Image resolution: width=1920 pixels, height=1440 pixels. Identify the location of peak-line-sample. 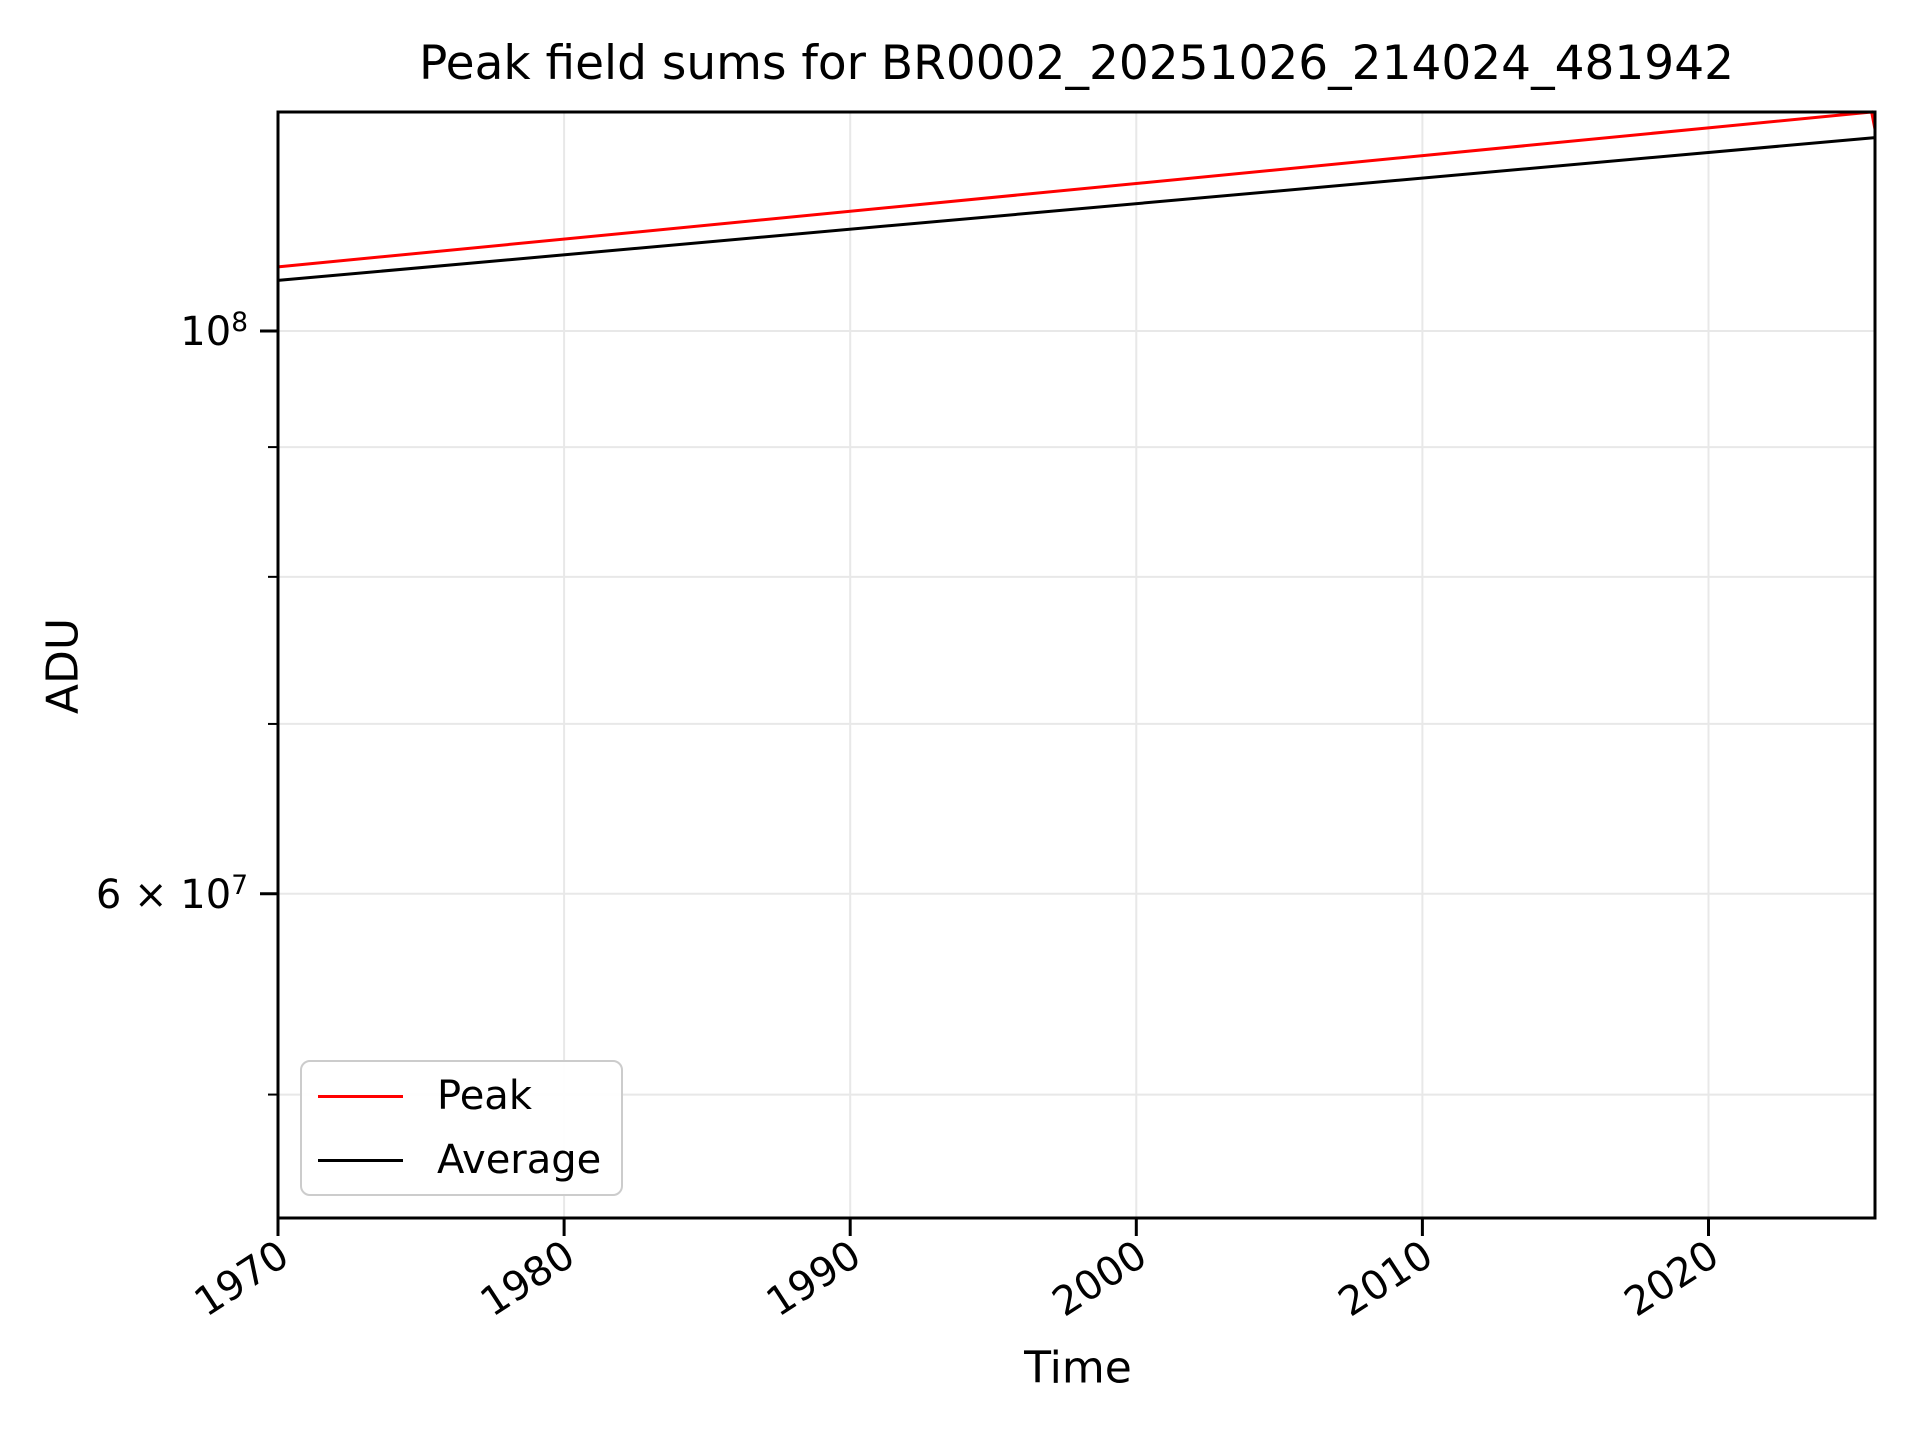
(360, 1096).